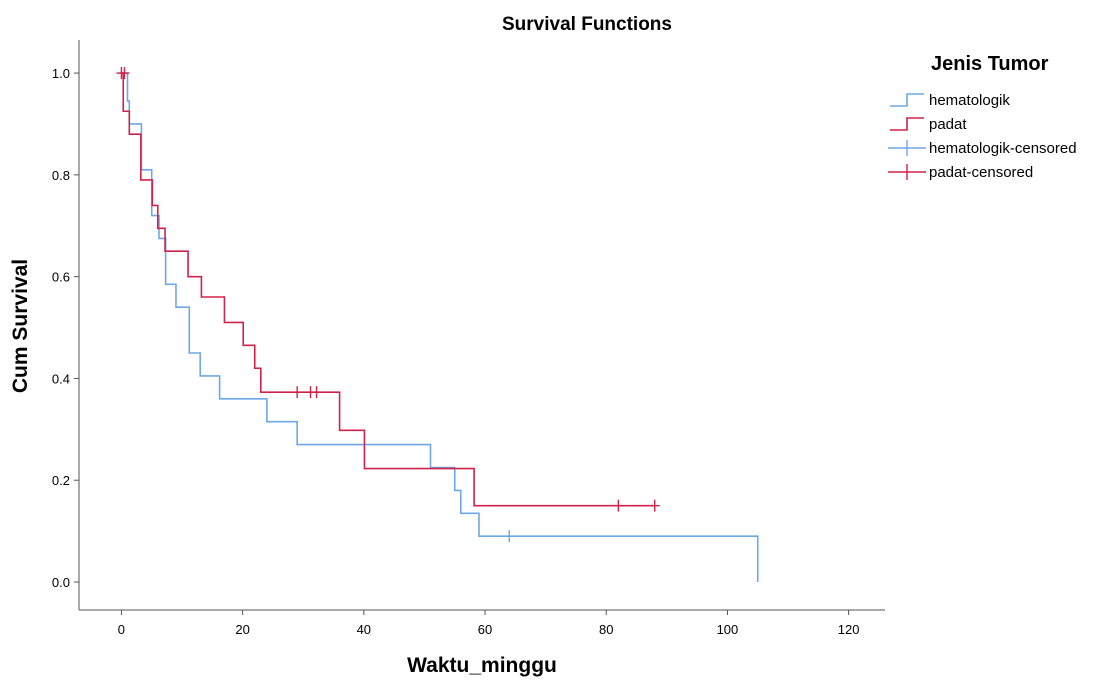  I want to click on x-axis-title: Waktu_minggu, so click(482, 665).